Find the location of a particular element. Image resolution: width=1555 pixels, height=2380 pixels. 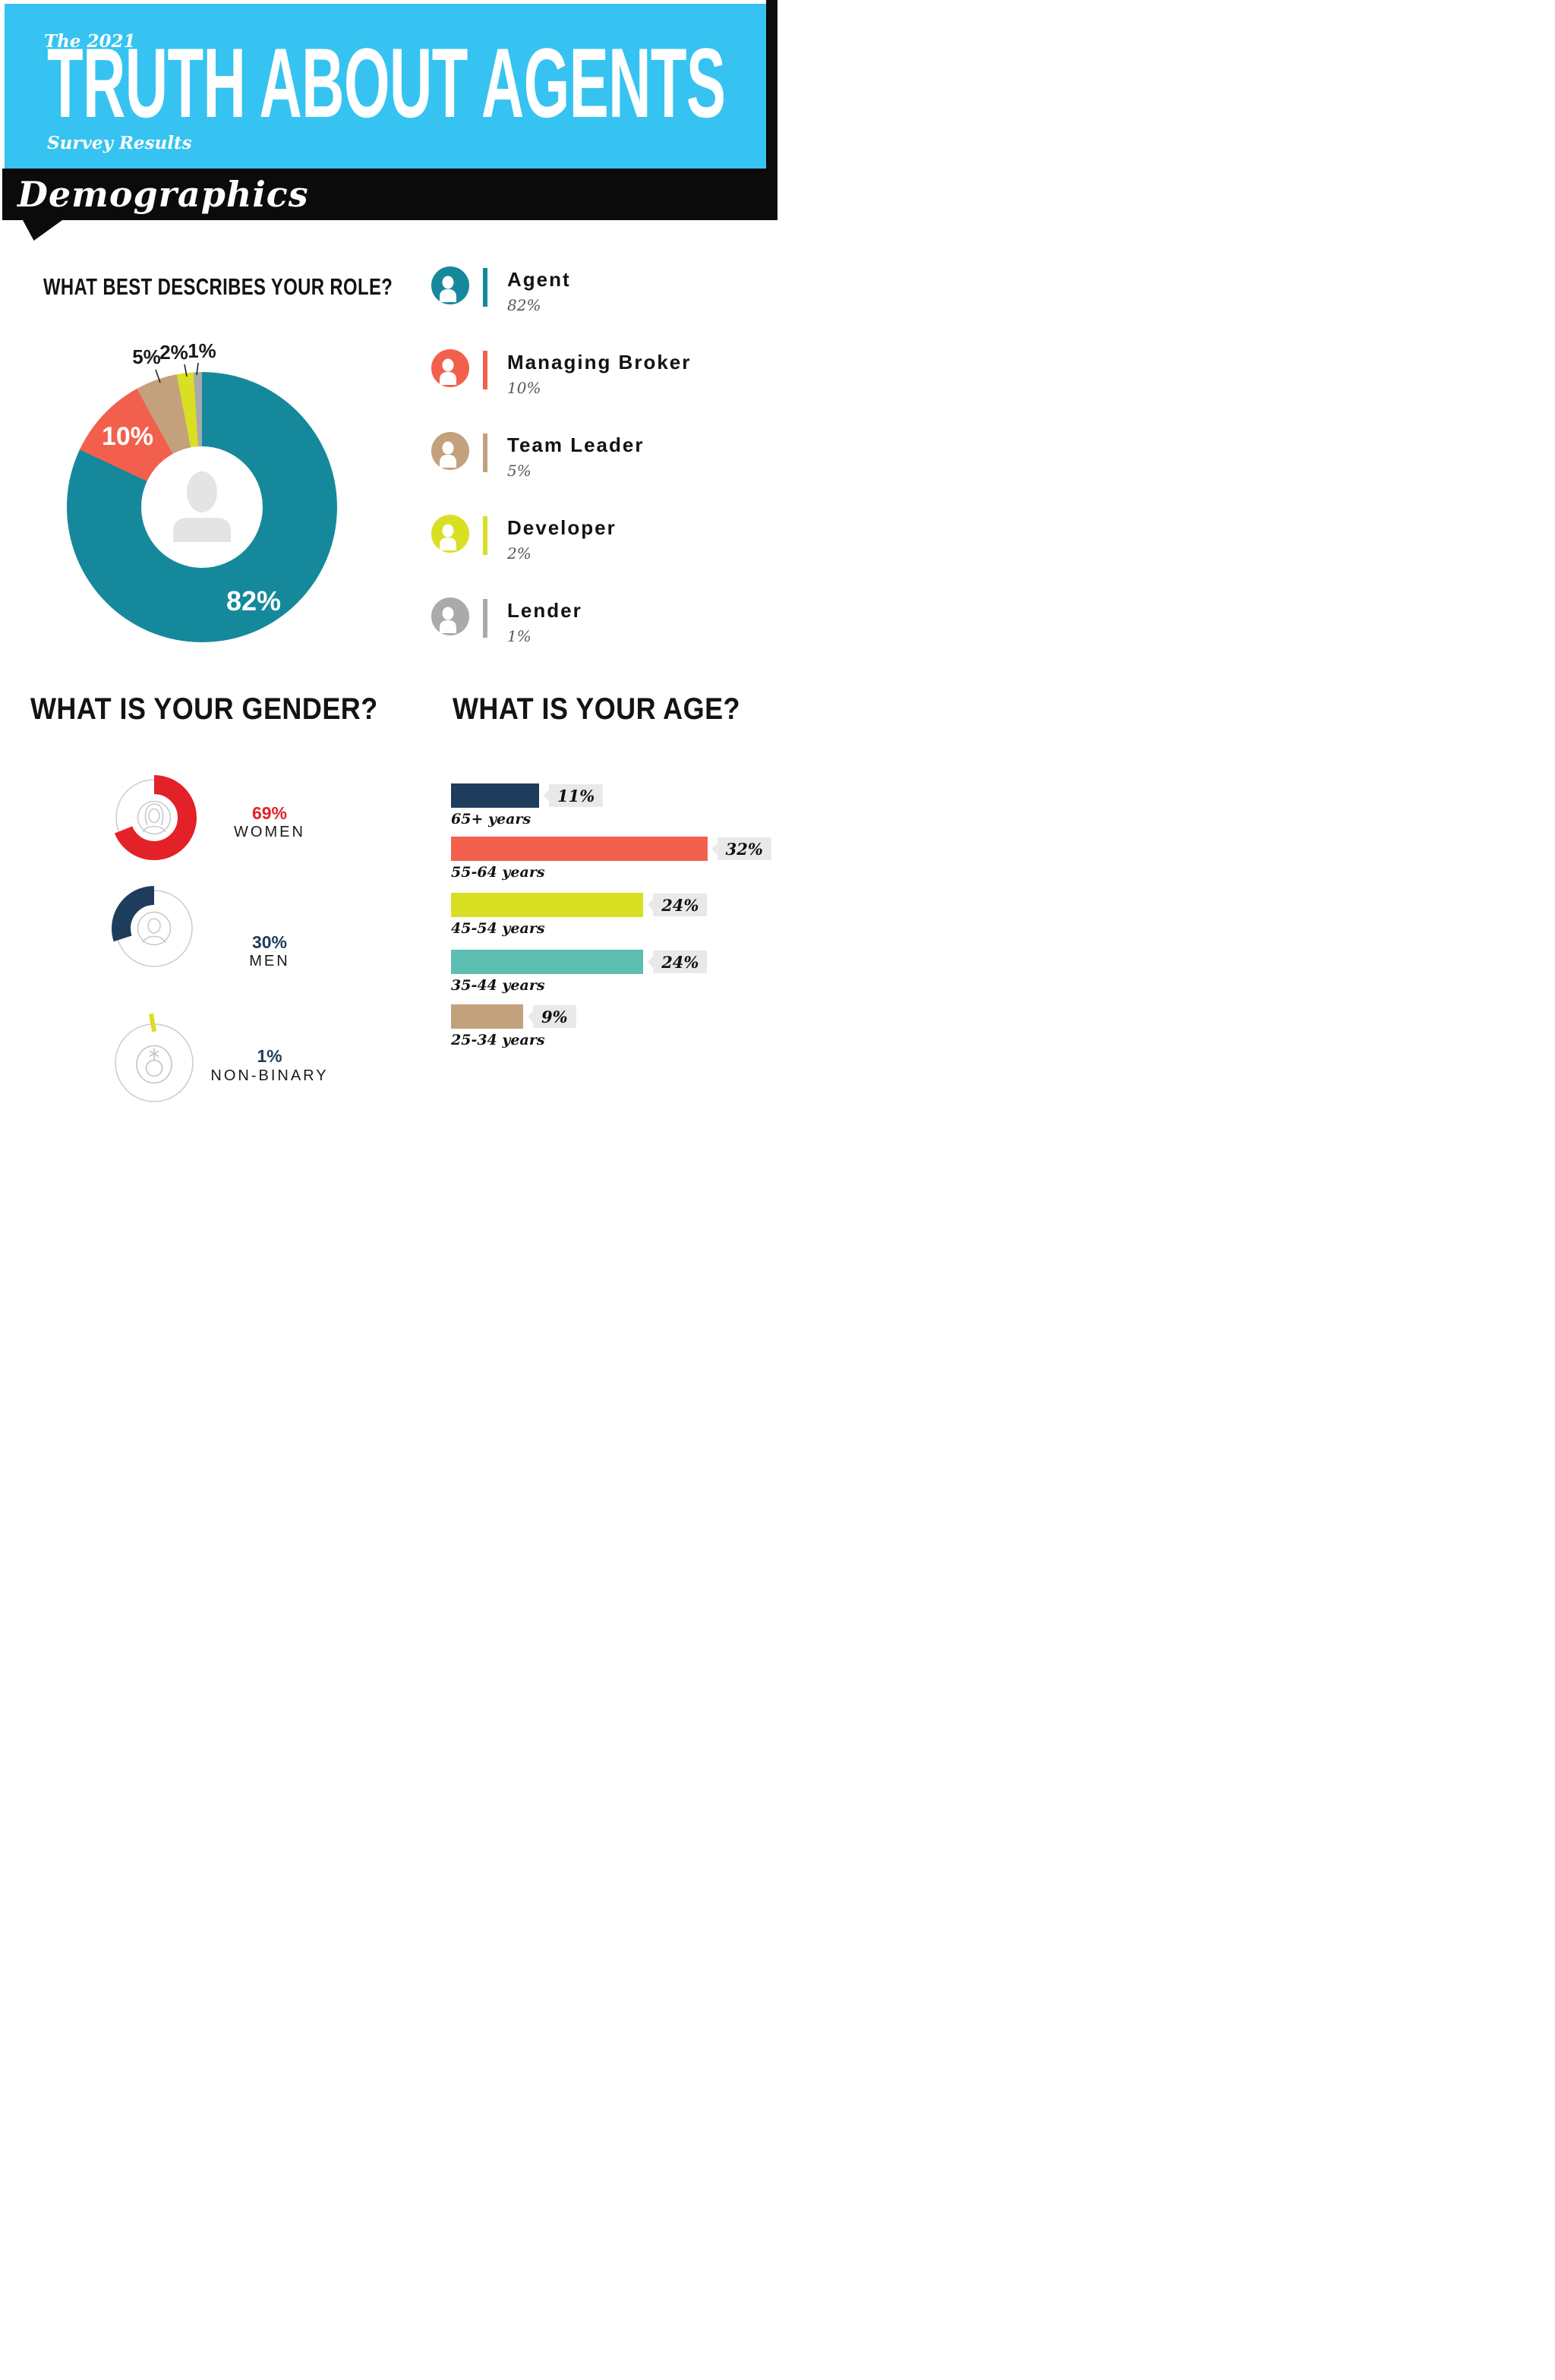

age-category-label: 25-34 years is located at coordinates (498, 1040).